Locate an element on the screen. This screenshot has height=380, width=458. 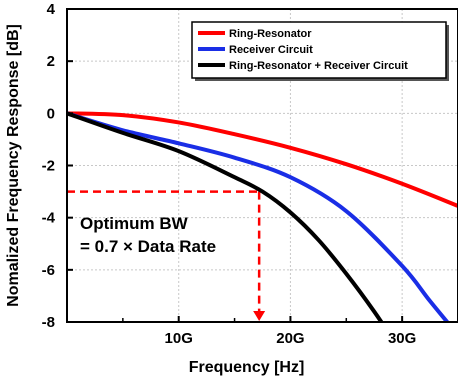
y-tick-label: -8 is located at coordinates (48, 322).